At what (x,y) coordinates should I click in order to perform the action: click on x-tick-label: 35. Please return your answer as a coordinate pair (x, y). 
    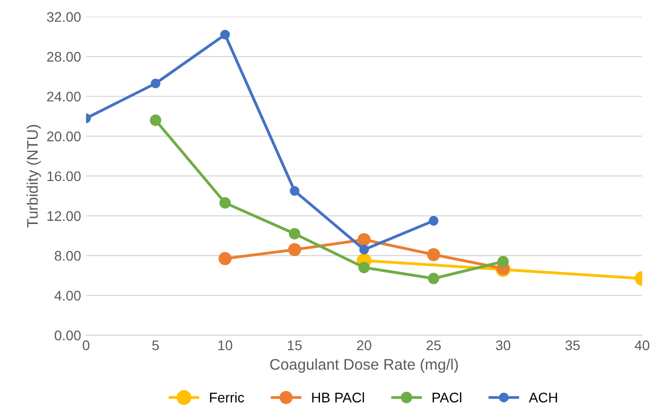
    Looking at the image, I should click on (572, 345).